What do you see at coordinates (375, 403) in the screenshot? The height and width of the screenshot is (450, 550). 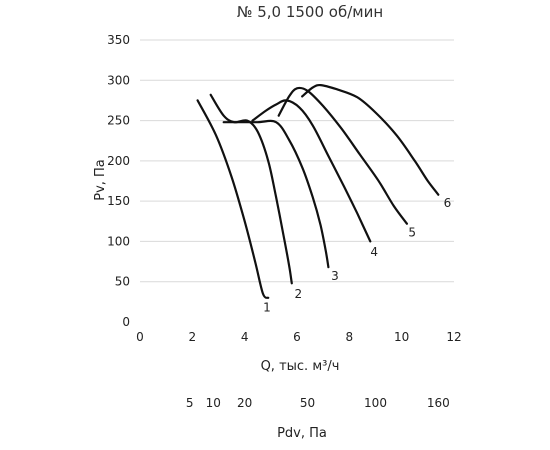 I see `pdv-tick-label: 100` at bounding box center [375, 403].